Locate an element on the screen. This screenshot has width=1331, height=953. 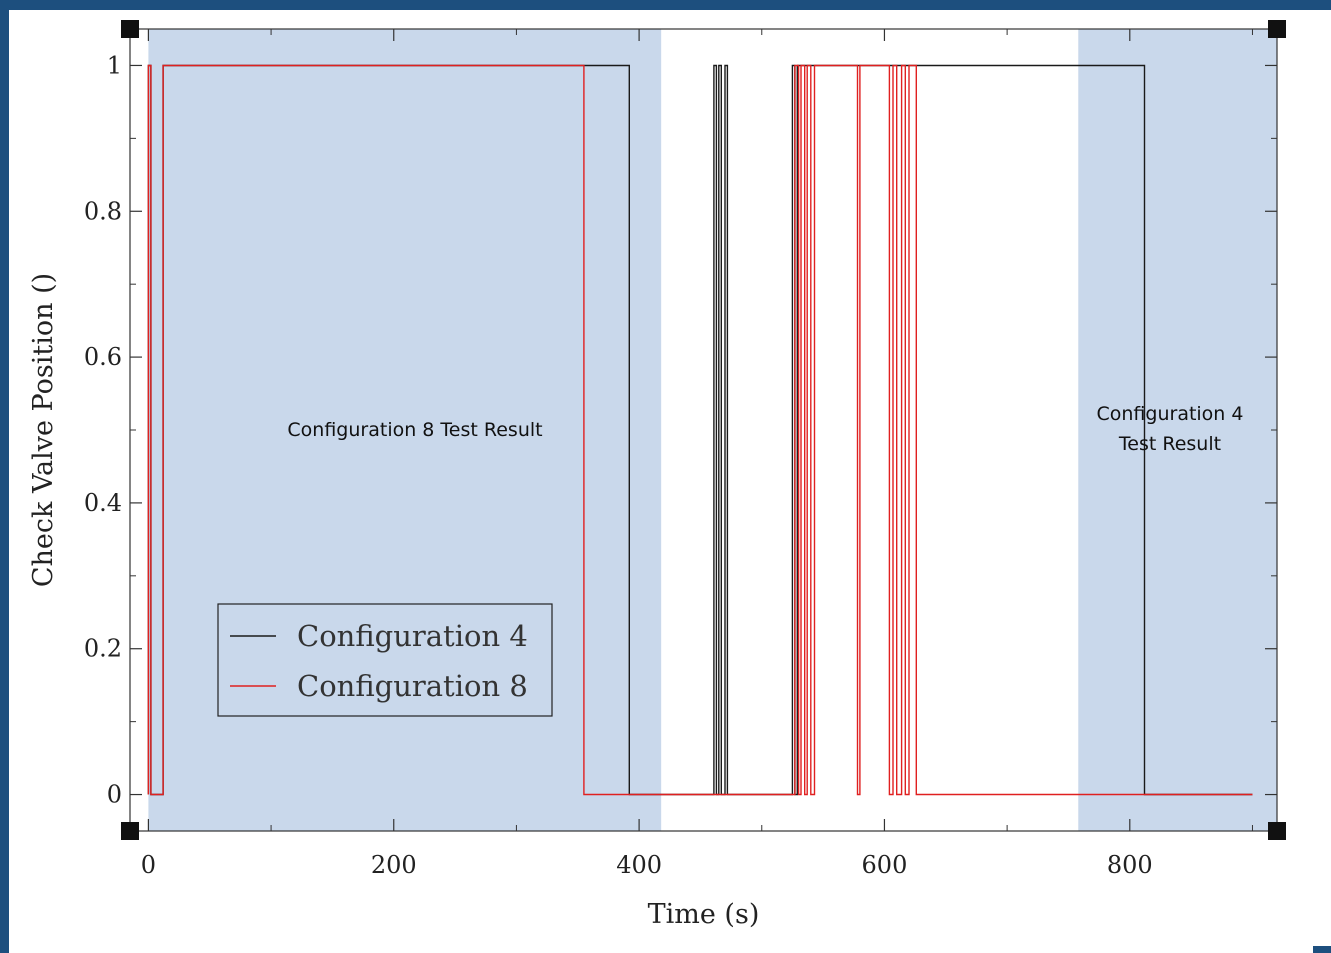
y-tick-label: 0.6 is located at coordinates (103, 357).